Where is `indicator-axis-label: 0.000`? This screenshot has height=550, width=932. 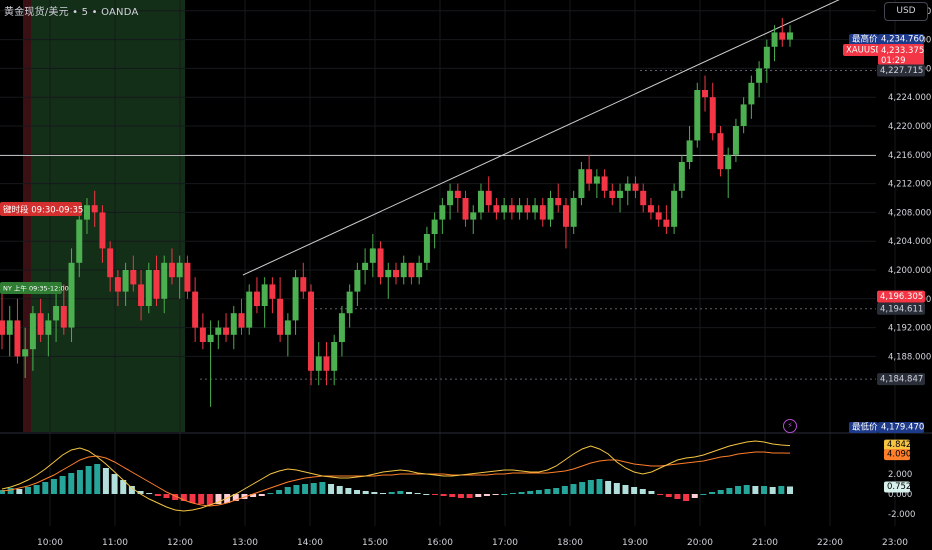 indicator-axis-label: 0.000 is located at coordinates (900, 495).